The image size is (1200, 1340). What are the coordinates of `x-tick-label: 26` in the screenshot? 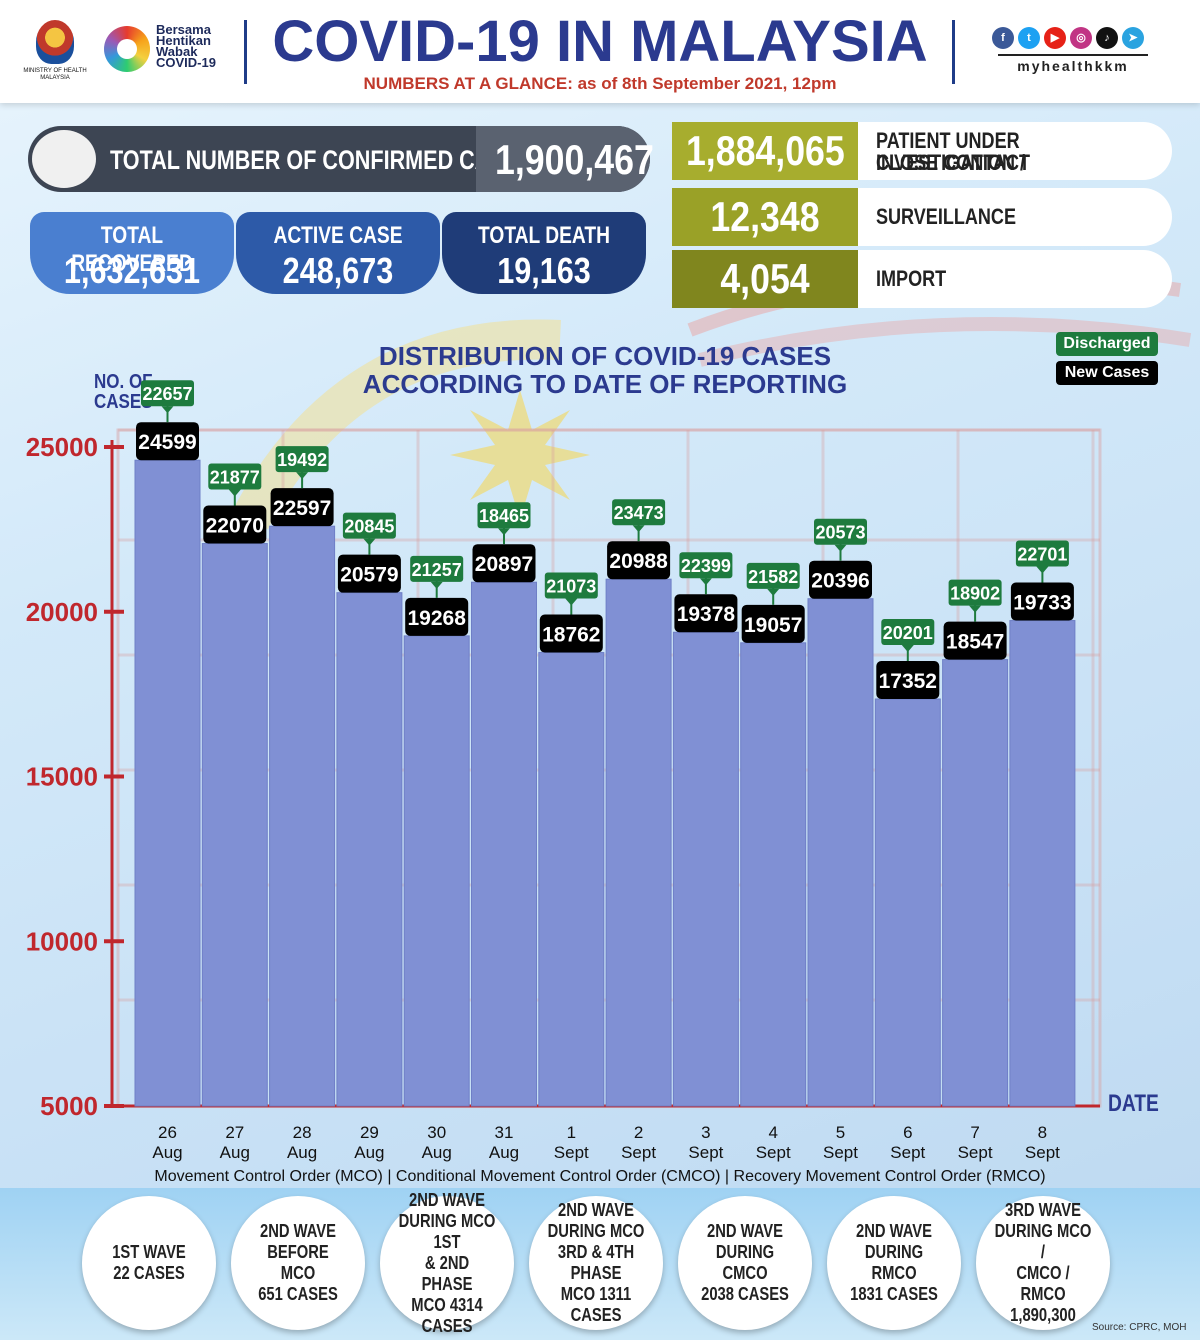 It's located at (167, 1132).